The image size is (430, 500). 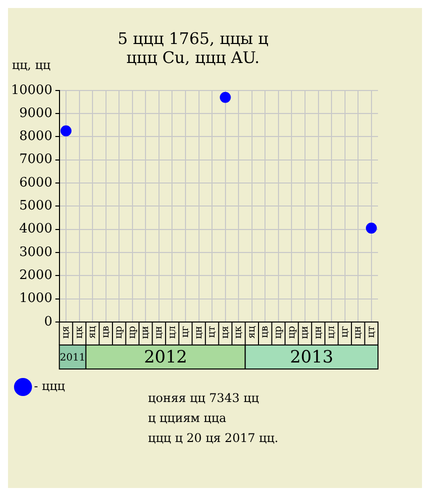 I want to click on text: 2013, so click(x=312, y=357).